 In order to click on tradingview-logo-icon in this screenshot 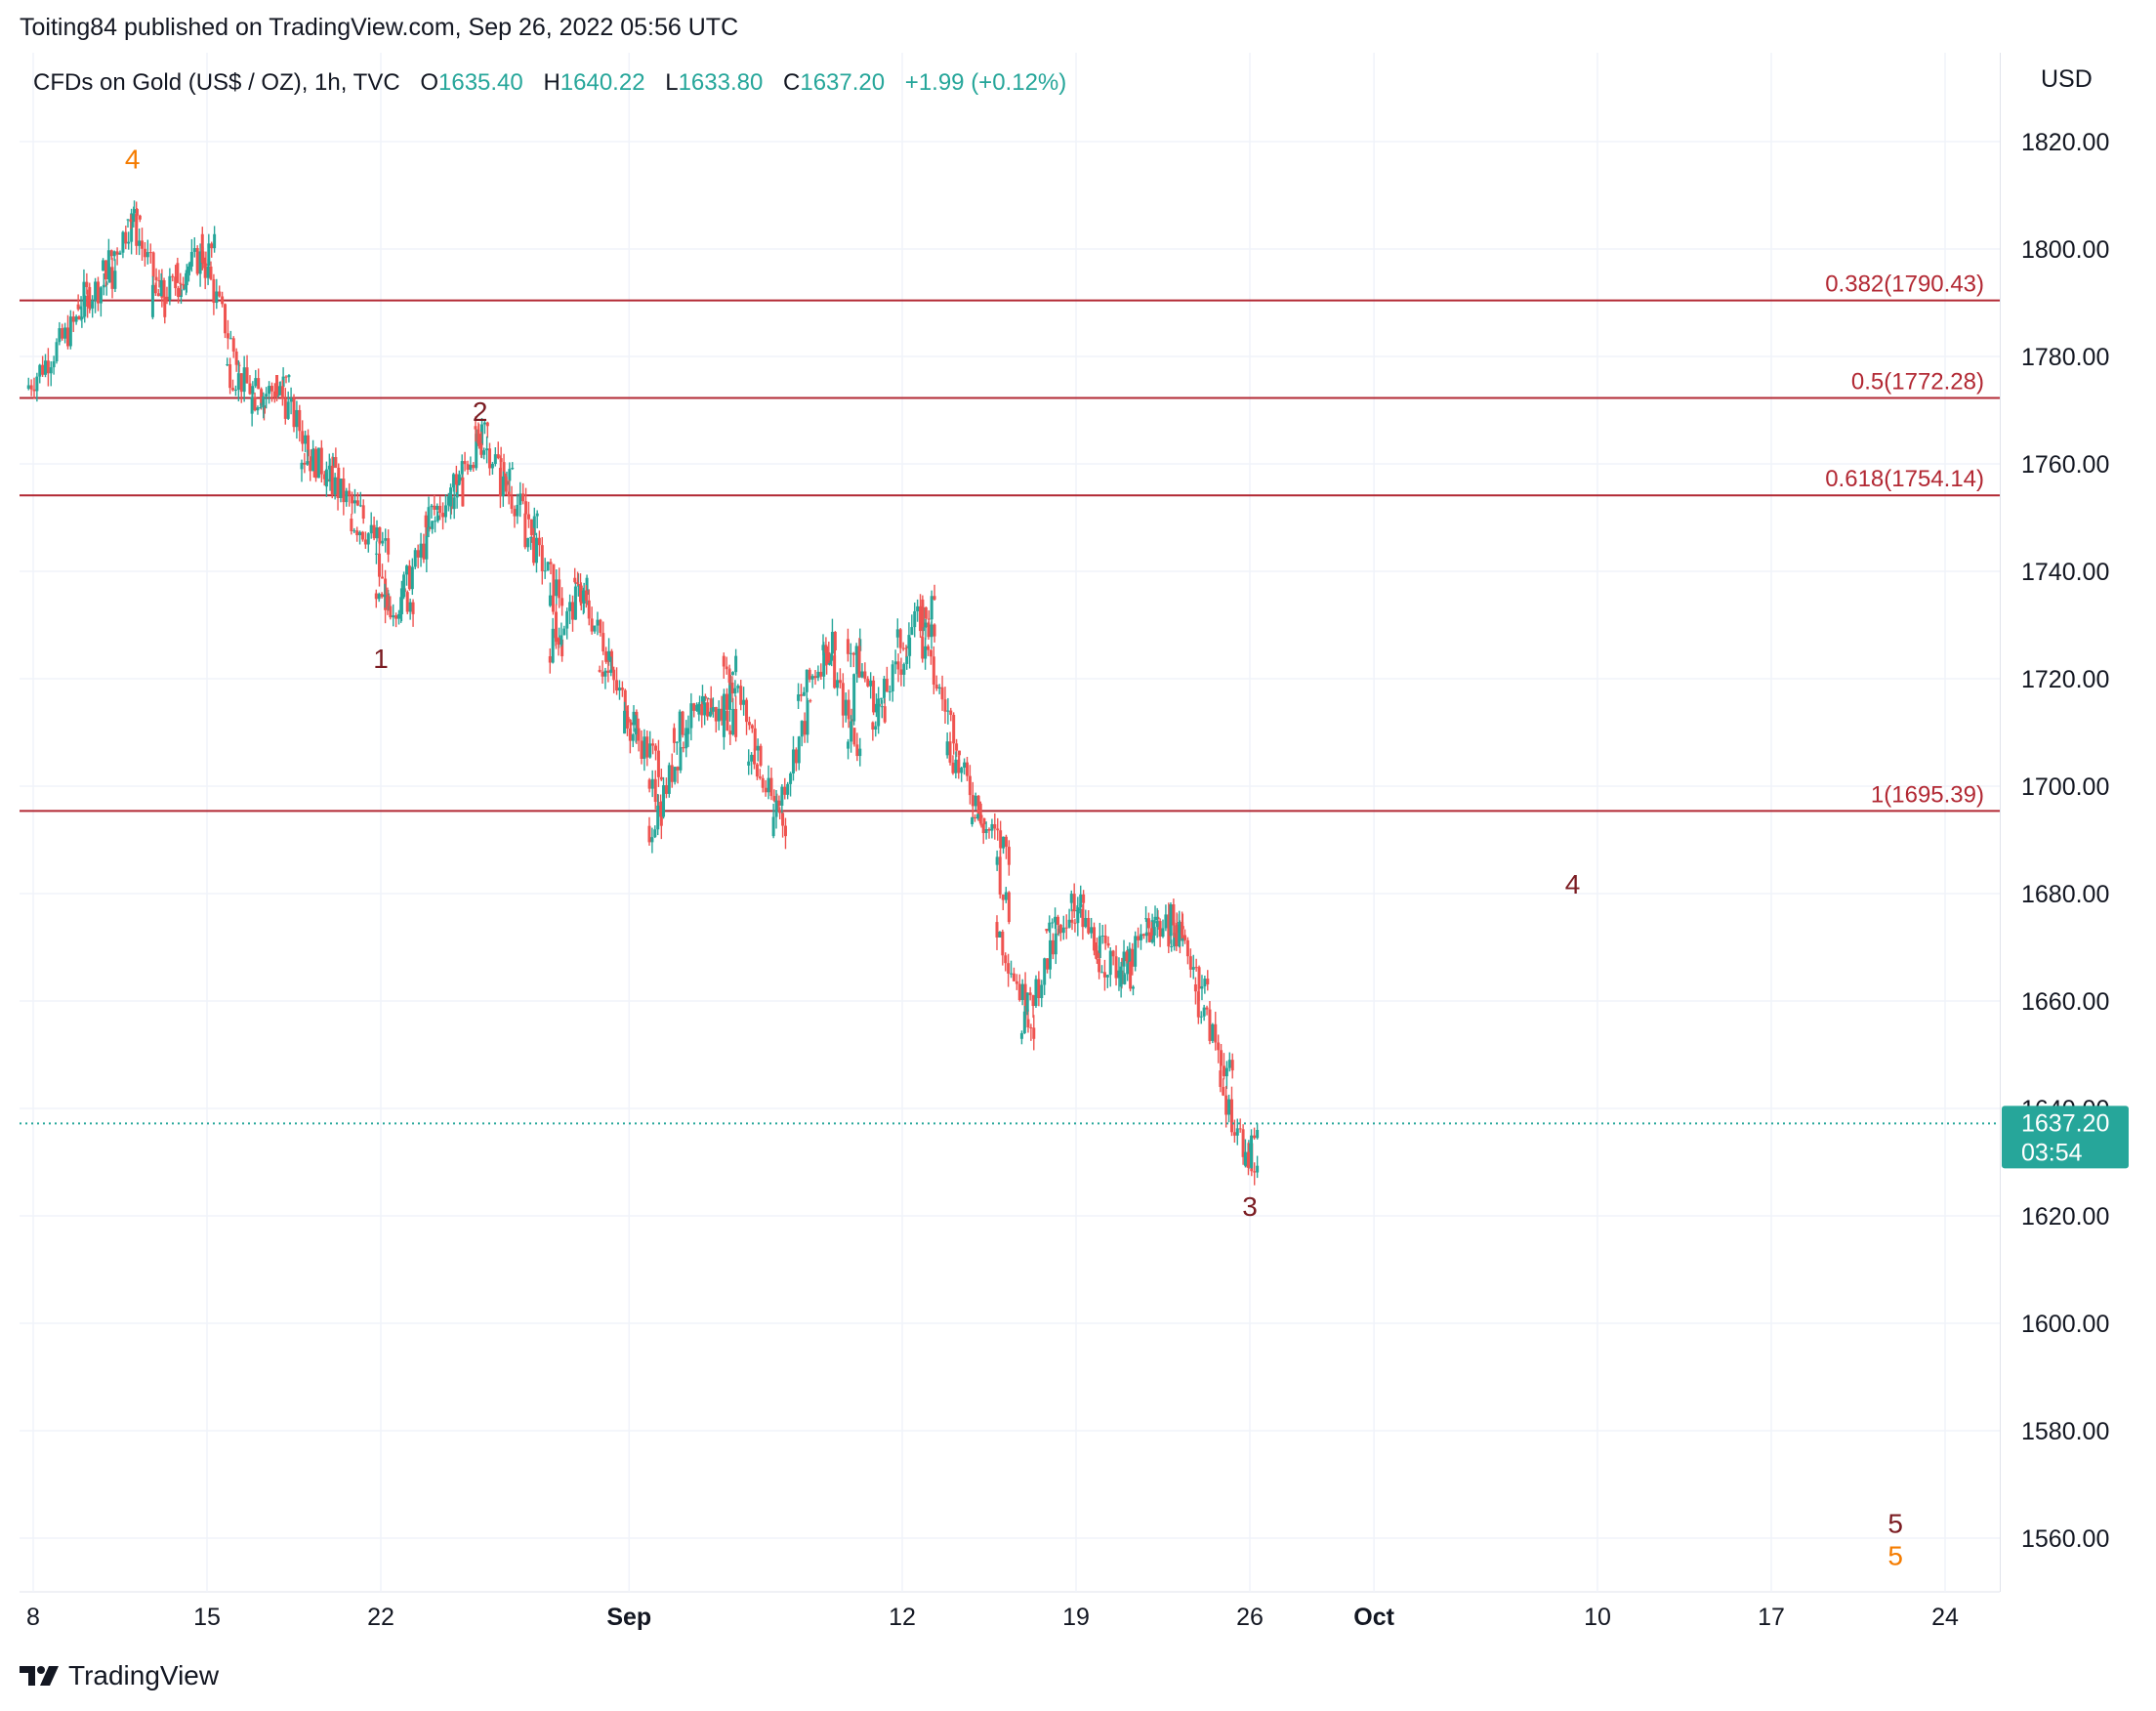, I will do `click(39, 1676)`.